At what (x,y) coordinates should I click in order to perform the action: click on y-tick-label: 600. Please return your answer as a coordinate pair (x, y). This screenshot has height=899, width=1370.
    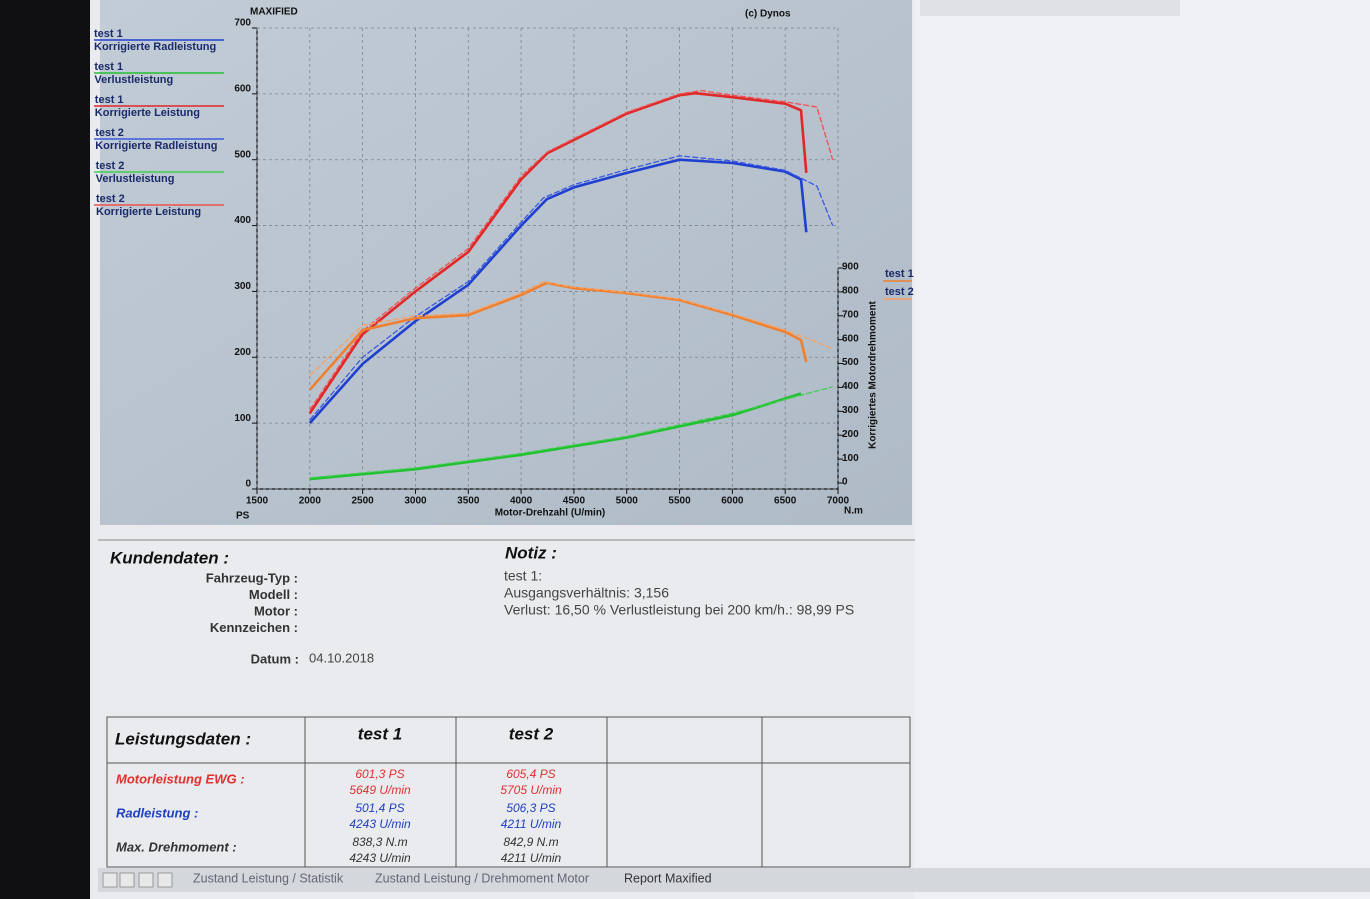
    Looking at the image, I should click on (242, 88).